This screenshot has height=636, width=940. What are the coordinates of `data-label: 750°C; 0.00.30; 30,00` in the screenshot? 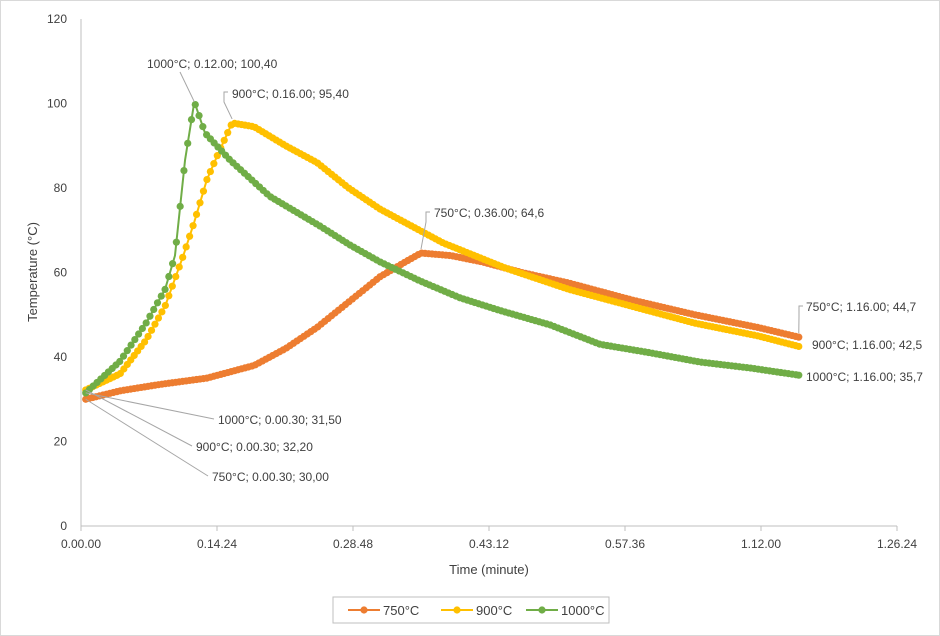 It's located at (270, 477).